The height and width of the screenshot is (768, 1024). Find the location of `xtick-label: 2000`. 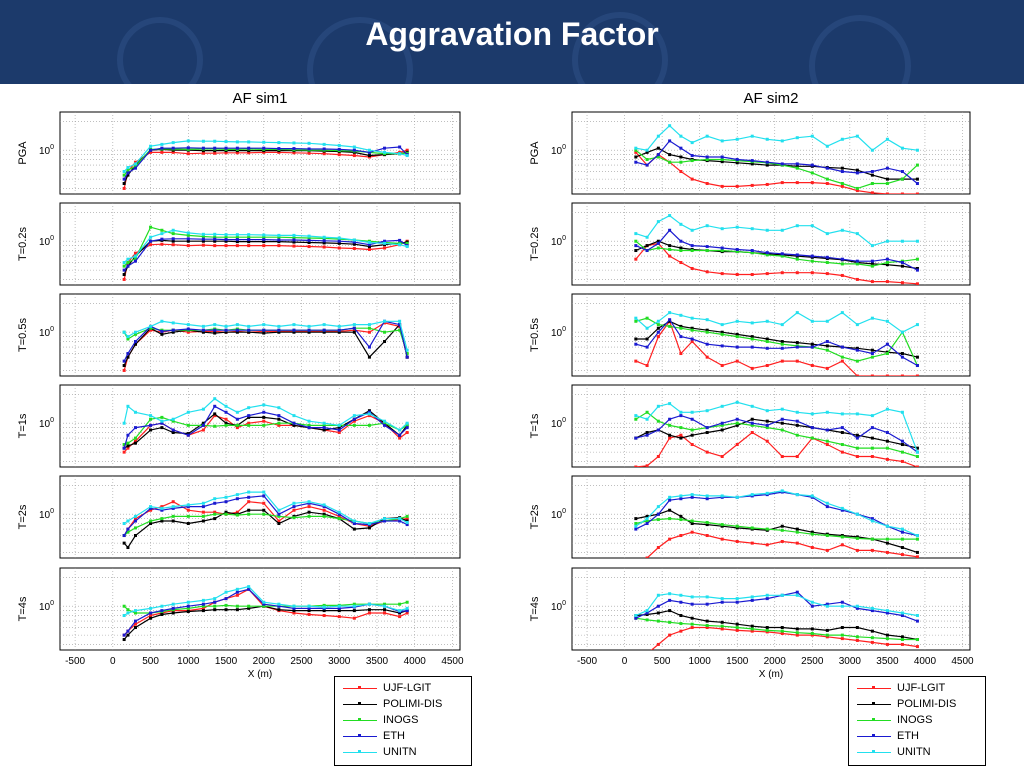

xtick-label: 2000 is located at coordinates (775, 661).